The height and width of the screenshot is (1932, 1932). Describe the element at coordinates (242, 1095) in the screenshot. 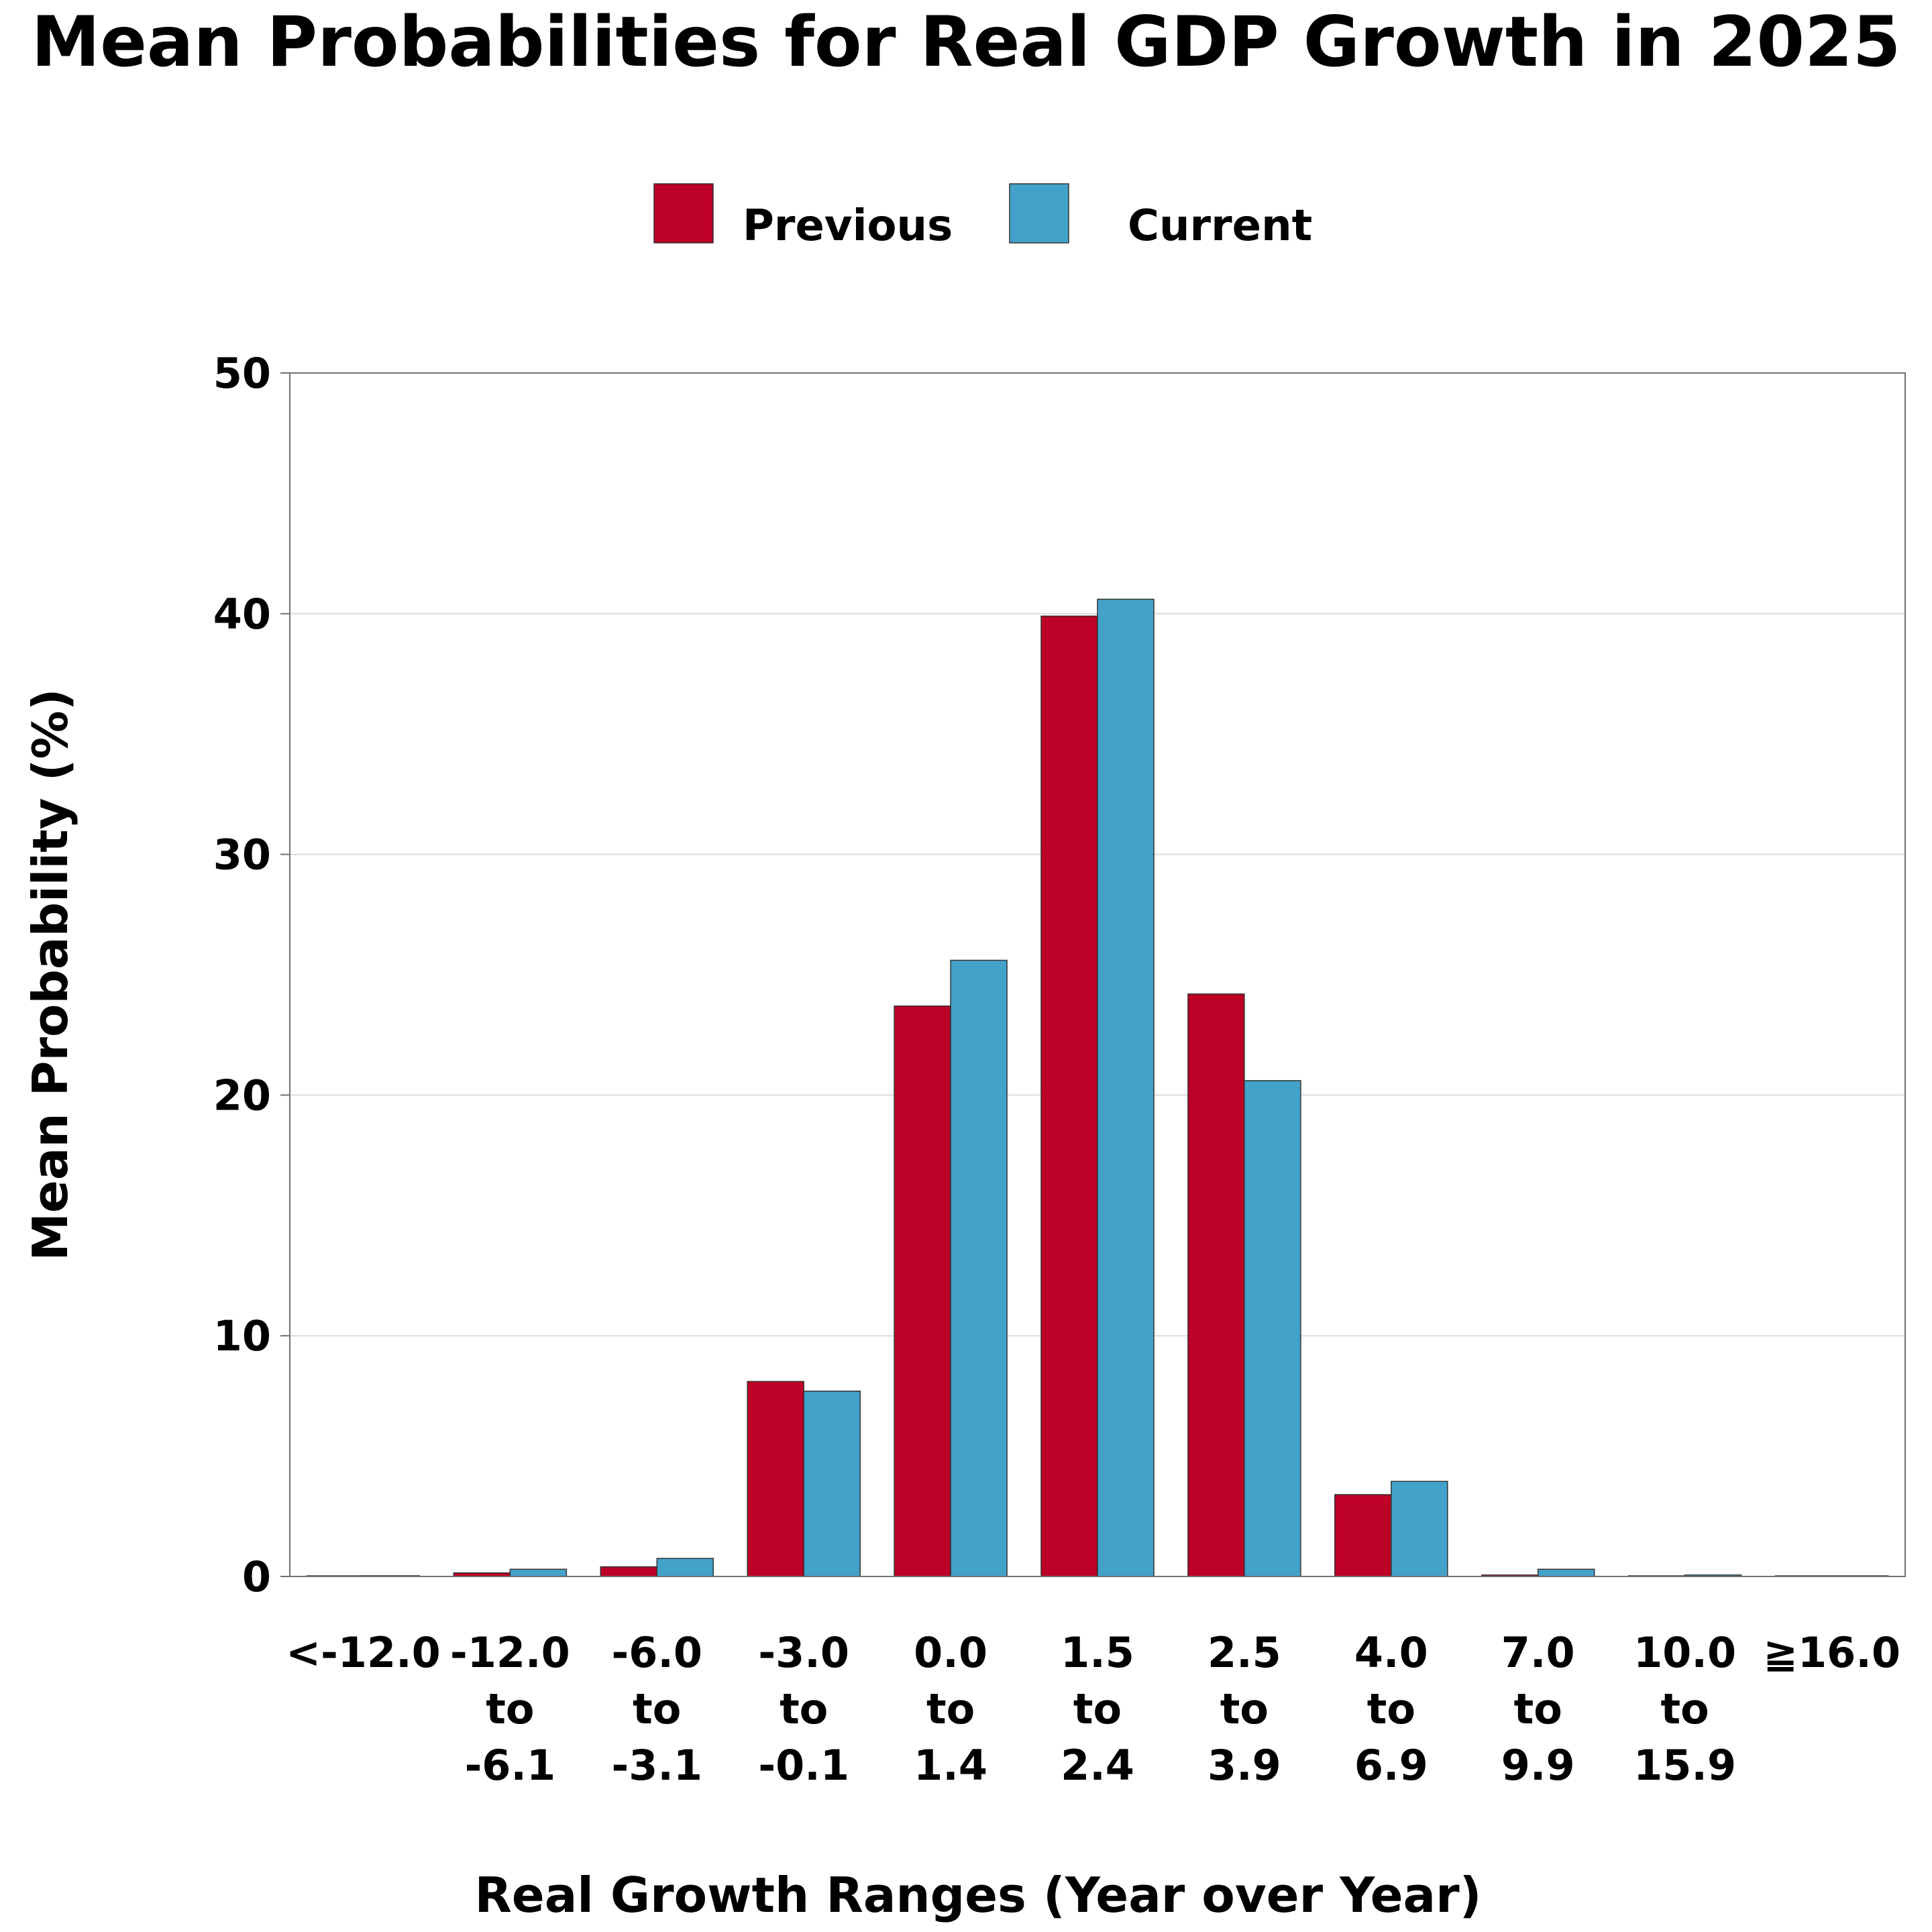

I see `y-tick-label: 20` at that location.